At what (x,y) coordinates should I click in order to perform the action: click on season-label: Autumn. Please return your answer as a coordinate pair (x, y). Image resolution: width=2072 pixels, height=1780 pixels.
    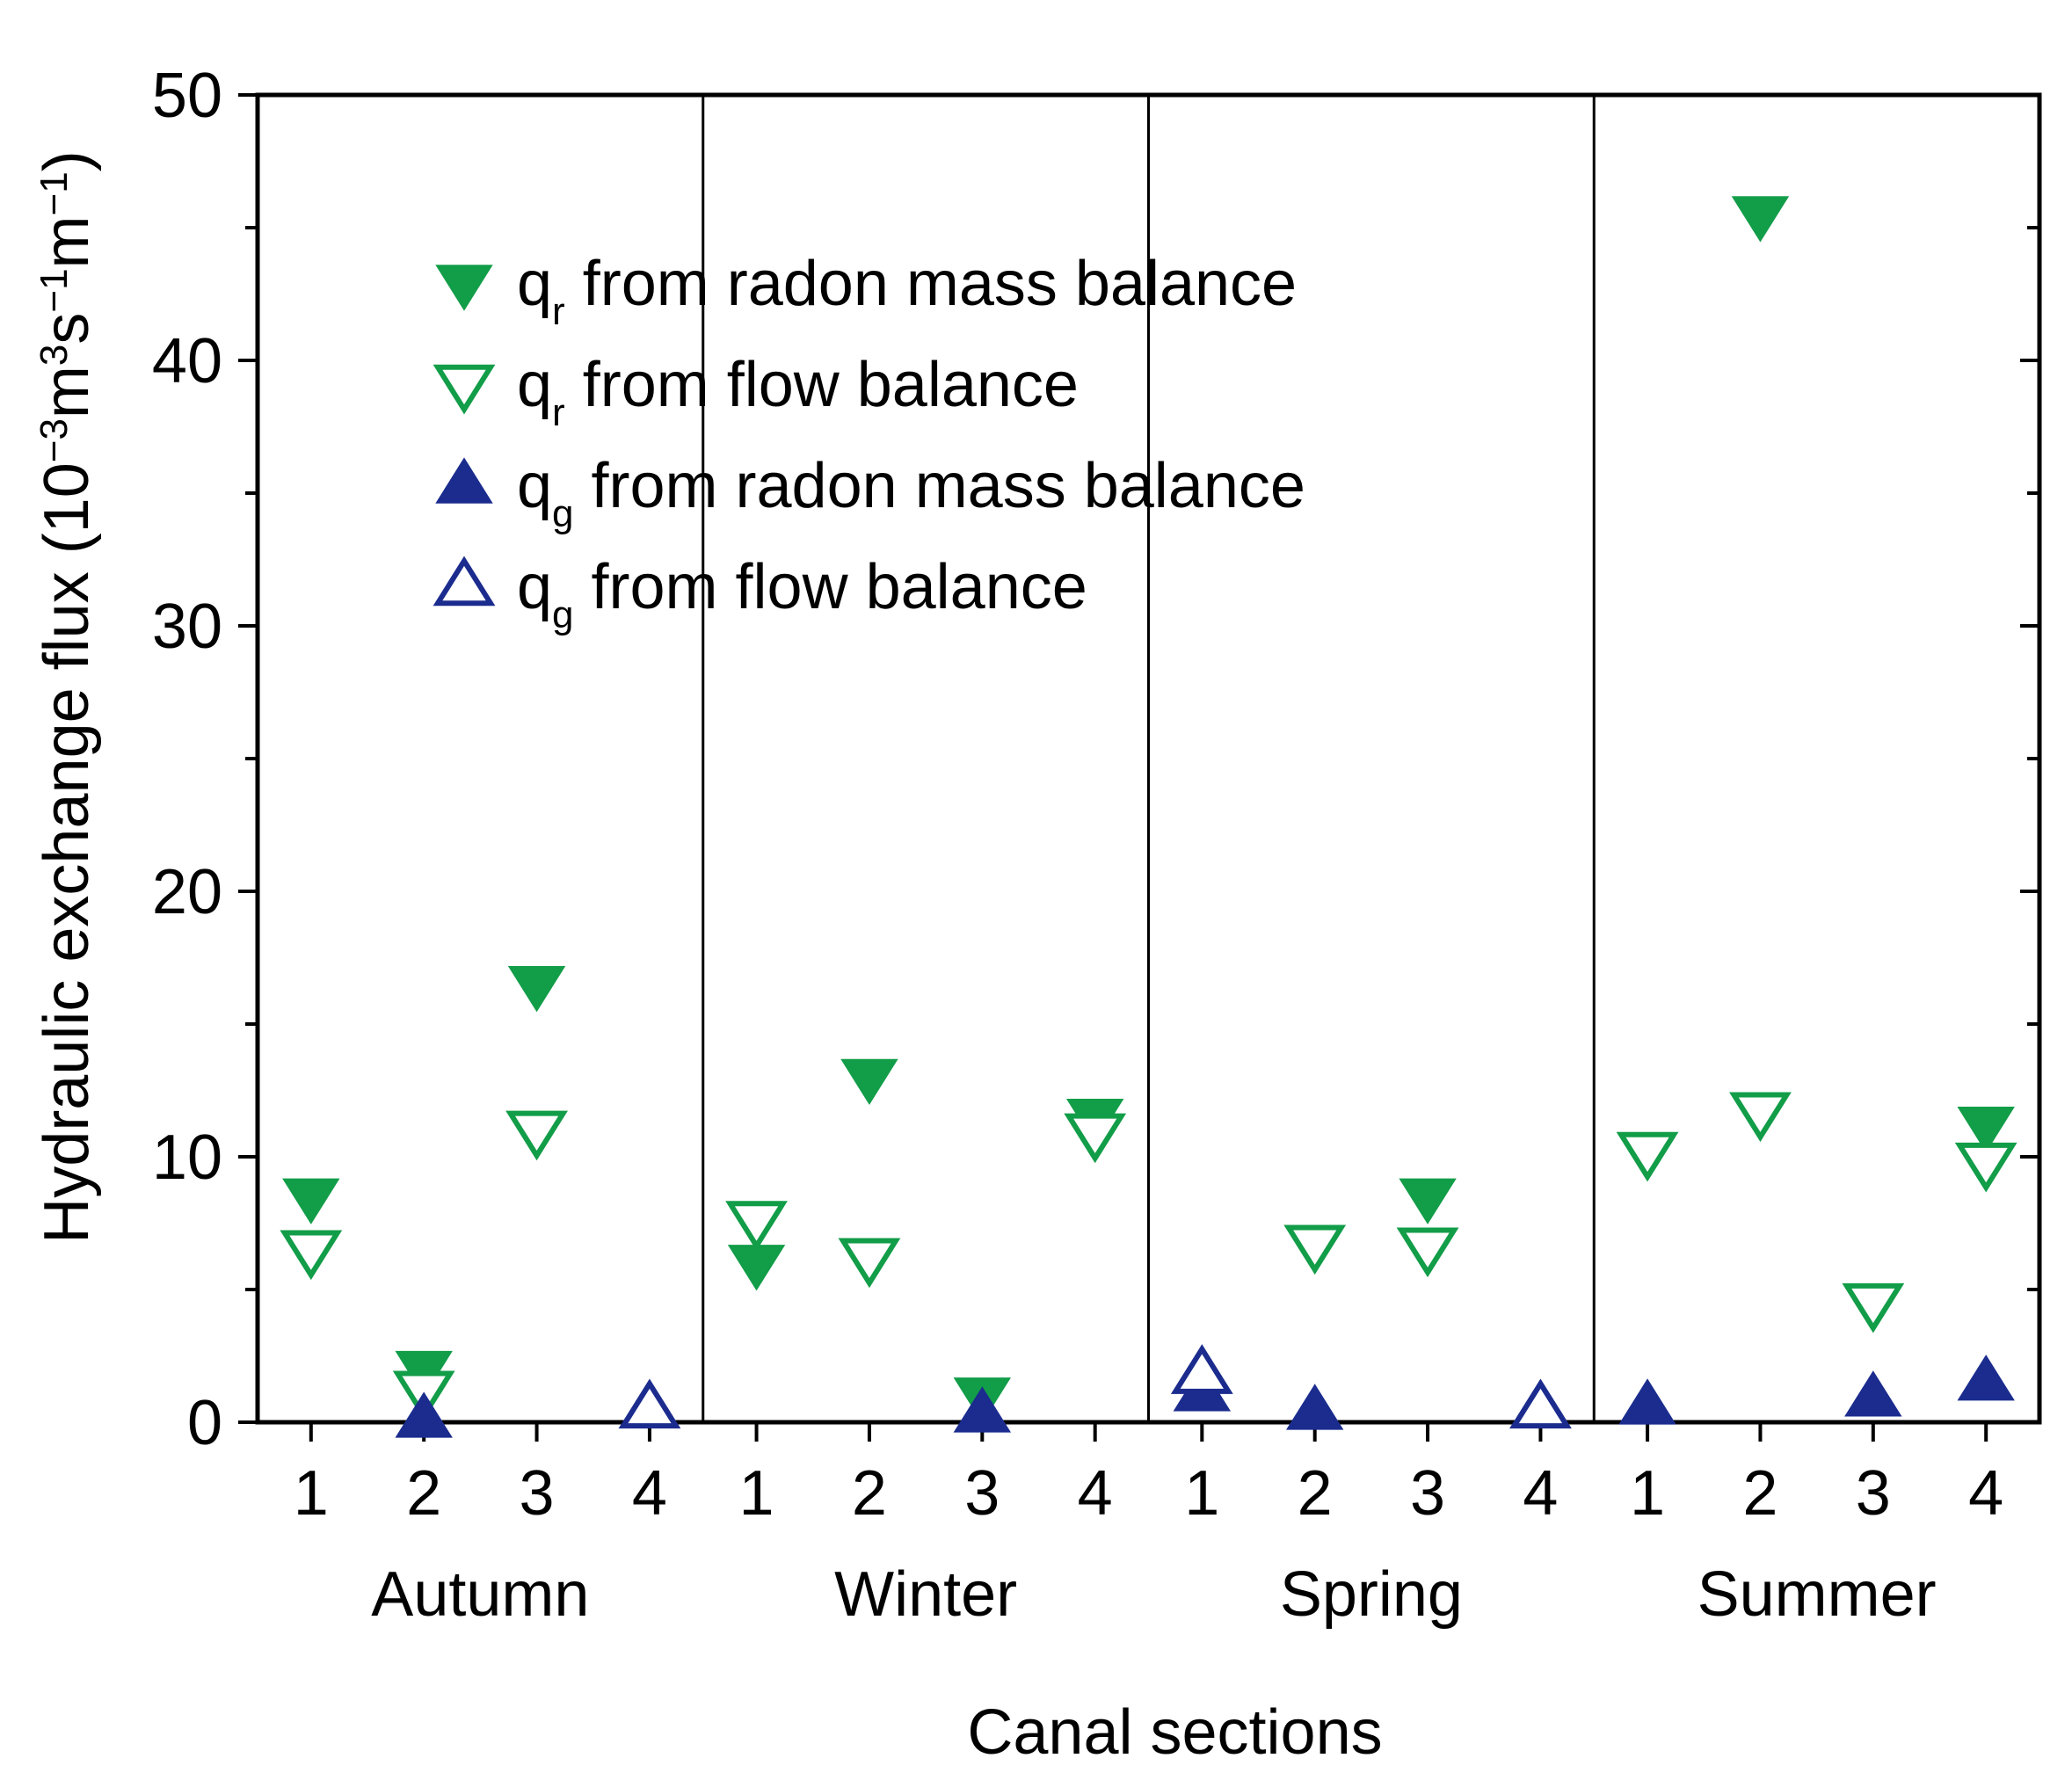
    Looking at the image, I should click on (480, 1594).